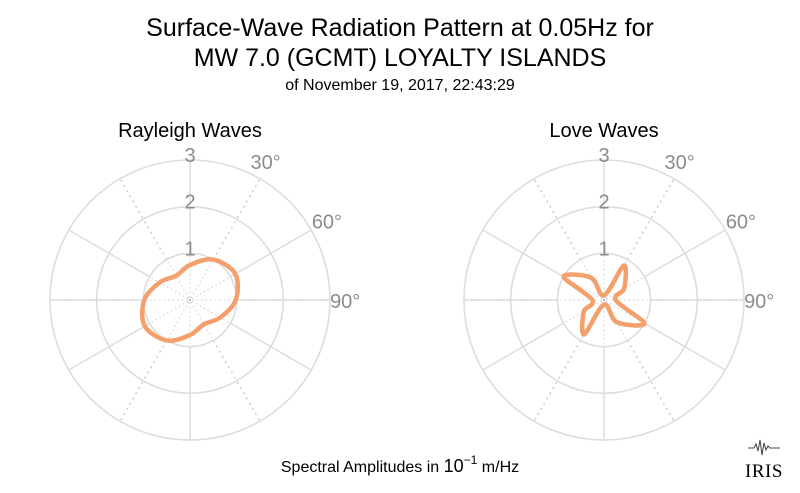 The height and width of the screenshot is (493, 800). What do you see at coordinates (190, 131) in the screenshot?
I see `panel-title: Rayleigh Waves` at bounding box center [190, 131].